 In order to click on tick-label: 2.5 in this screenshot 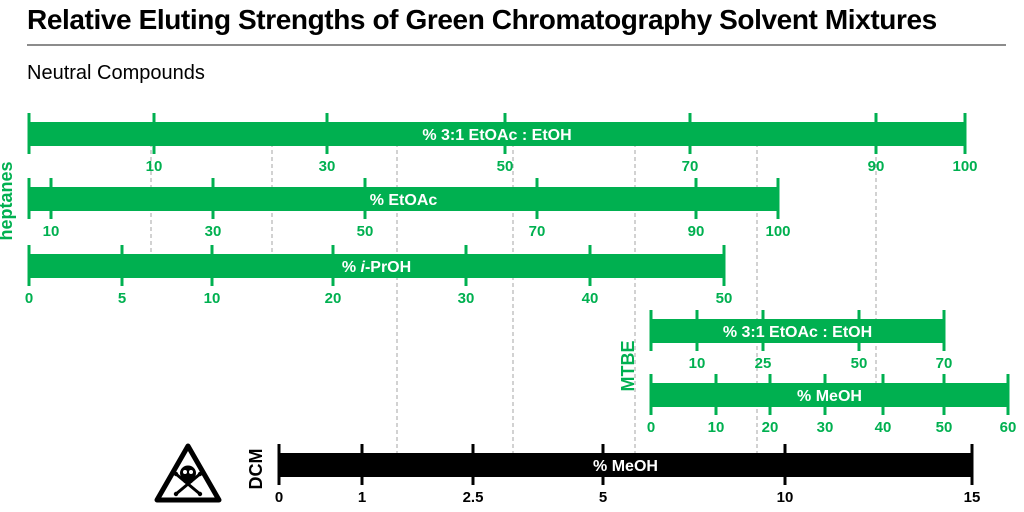, I will do `click(473, 497)`.